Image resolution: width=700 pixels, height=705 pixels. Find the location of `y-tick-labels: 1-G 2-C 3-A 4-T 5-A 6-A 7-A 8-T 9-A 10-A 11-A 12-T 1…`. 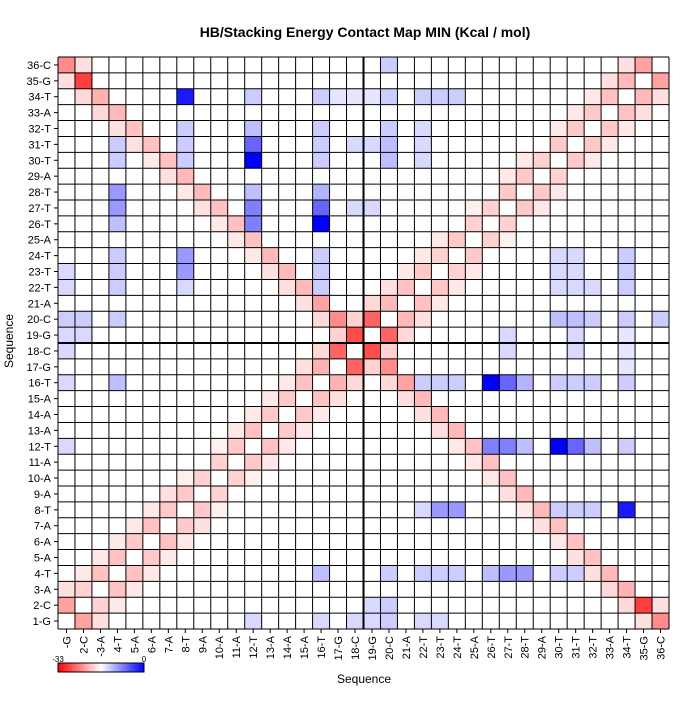

y-tick-labels: 1-G 2-C 3-A 4-T 5-A 6-A 7-A 8-T 9-A 10-A 11-A 12-T 1… is located at coordinates (42, 344).